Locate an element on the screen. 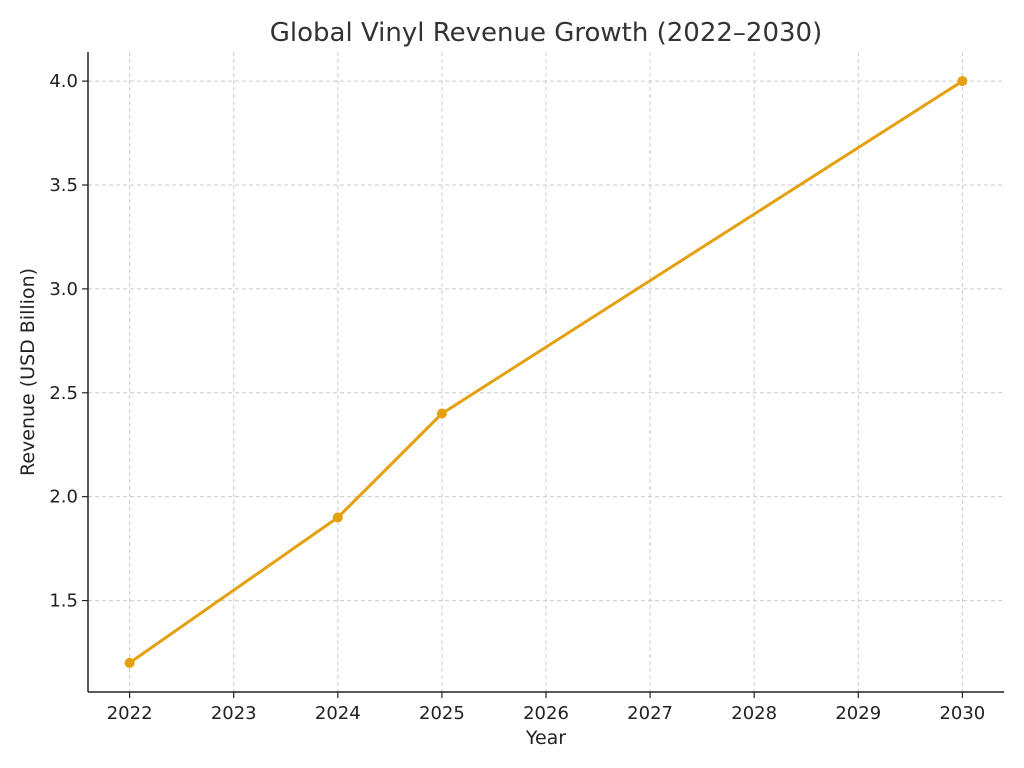  x-tick-label: 2027 is located at coordinates (650, 713).